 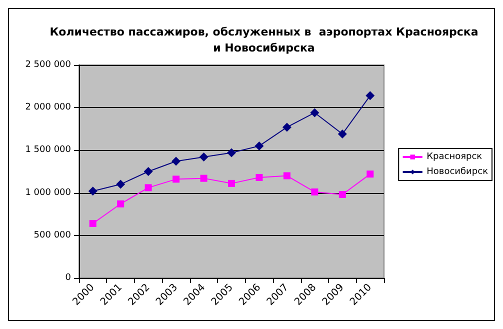 What do you see at coordinates (48, 65) in the screenshot?
I see `y-tick-label: 2 500 000` at bounding box center [48, 65].